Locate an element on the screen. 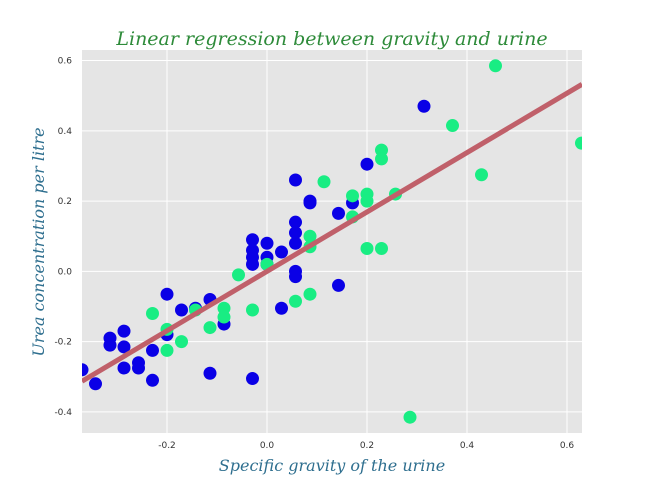 This screenshot has width=648, height=496. y-tick-label: -0.4 is located at coordinates (63, 413).